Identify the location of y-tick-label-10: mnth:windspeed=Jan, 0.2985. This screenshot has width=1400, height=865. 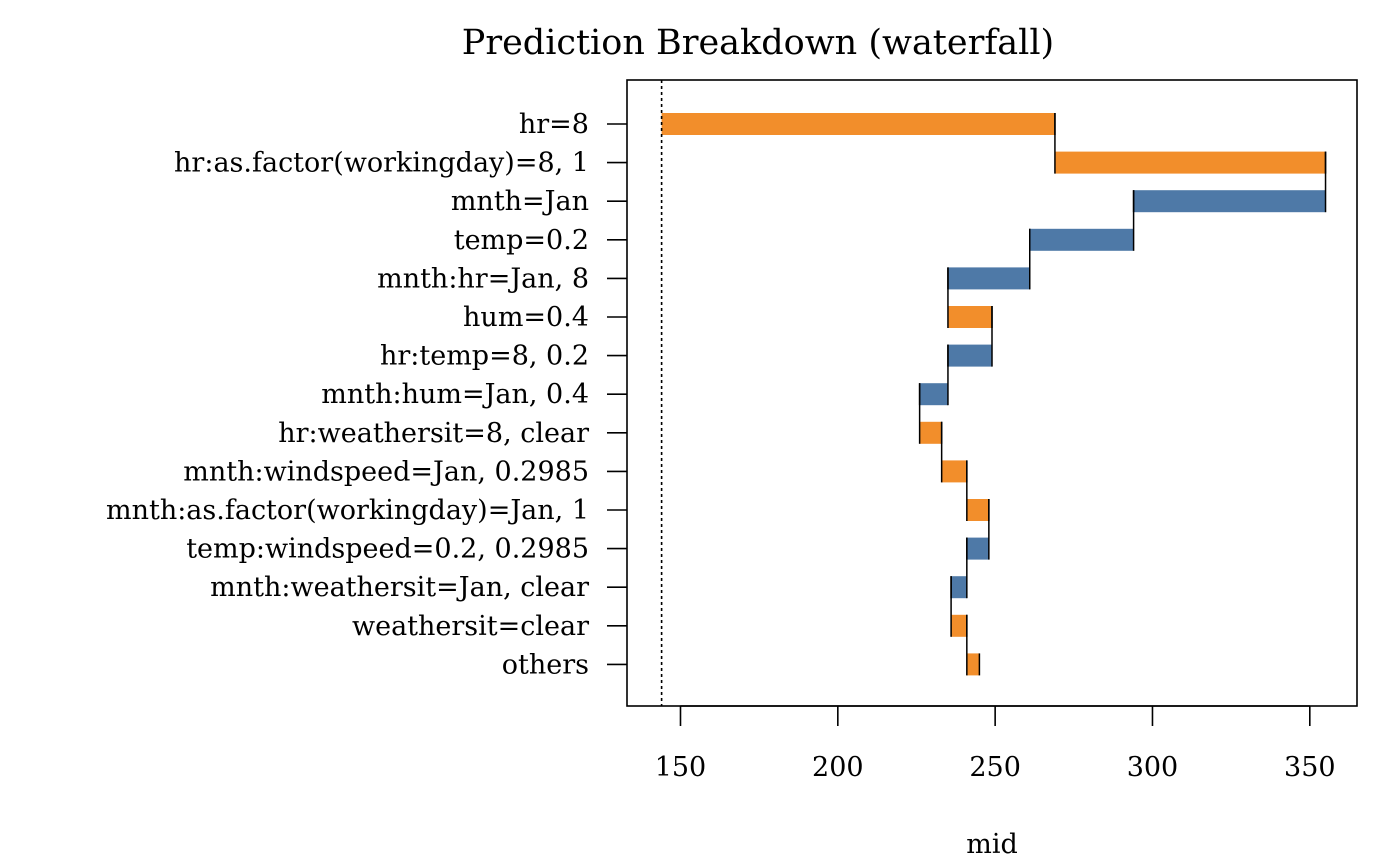
(386, 471).